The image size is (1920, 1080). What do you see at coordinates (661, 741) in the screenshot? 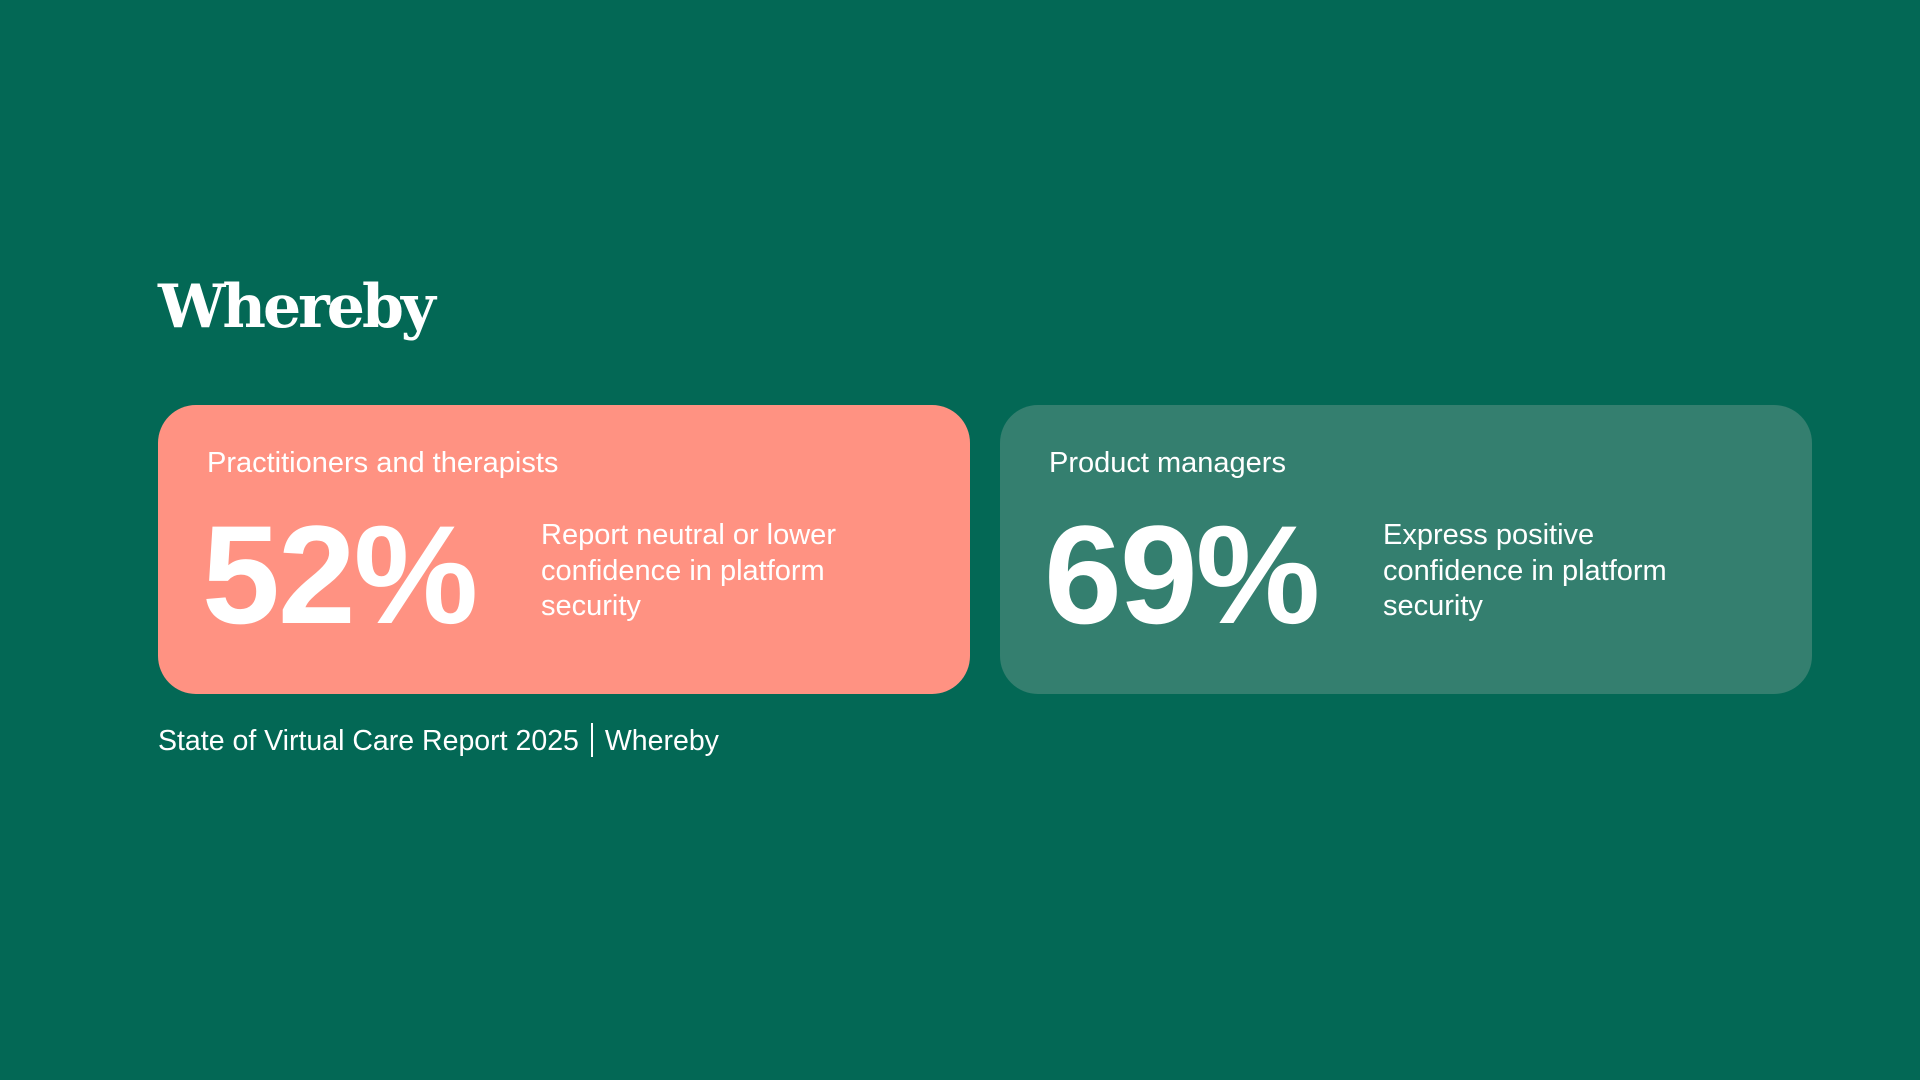
I see `footer-brand: Whereby` at bounding box center [661, 741].